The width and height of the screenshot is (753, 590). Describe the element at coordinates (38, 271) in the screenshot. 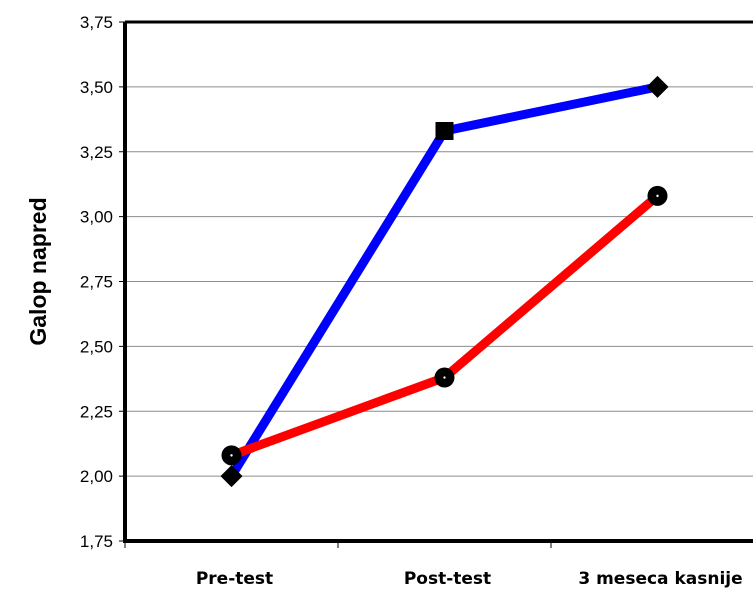

I see `y-axis-label: Galop napred` at that location.